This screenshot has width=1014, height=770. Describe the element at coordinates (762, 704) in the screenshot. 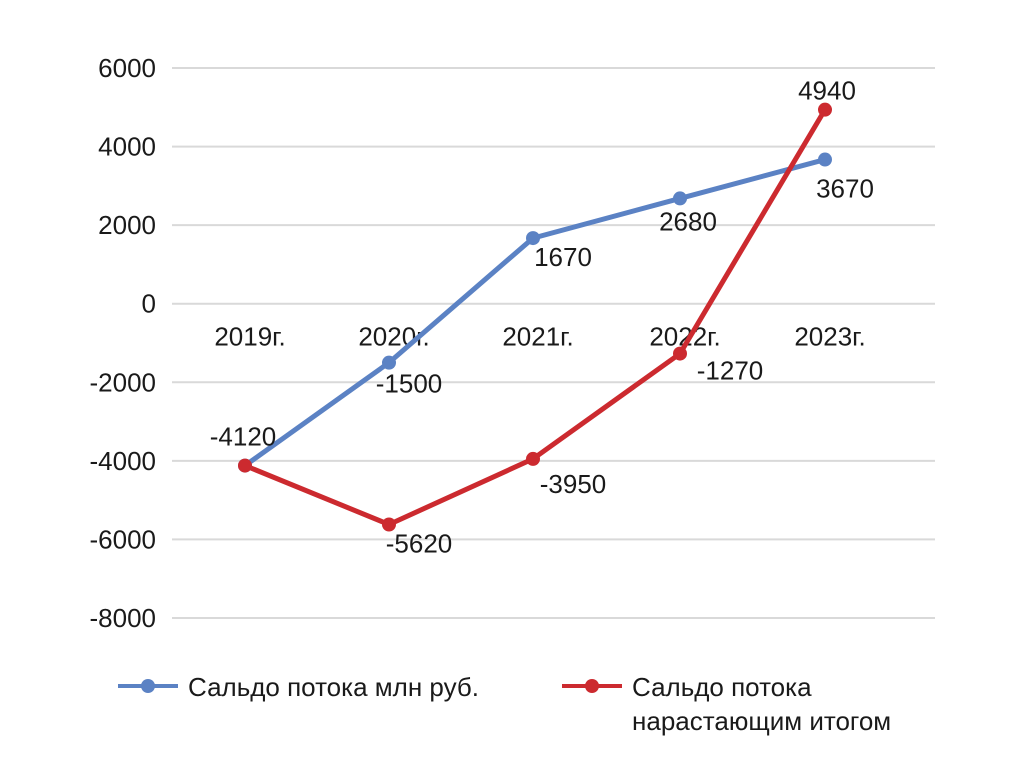

I see `legend-label-series-2: Сальдо потока нарастающим итогом` at that location.